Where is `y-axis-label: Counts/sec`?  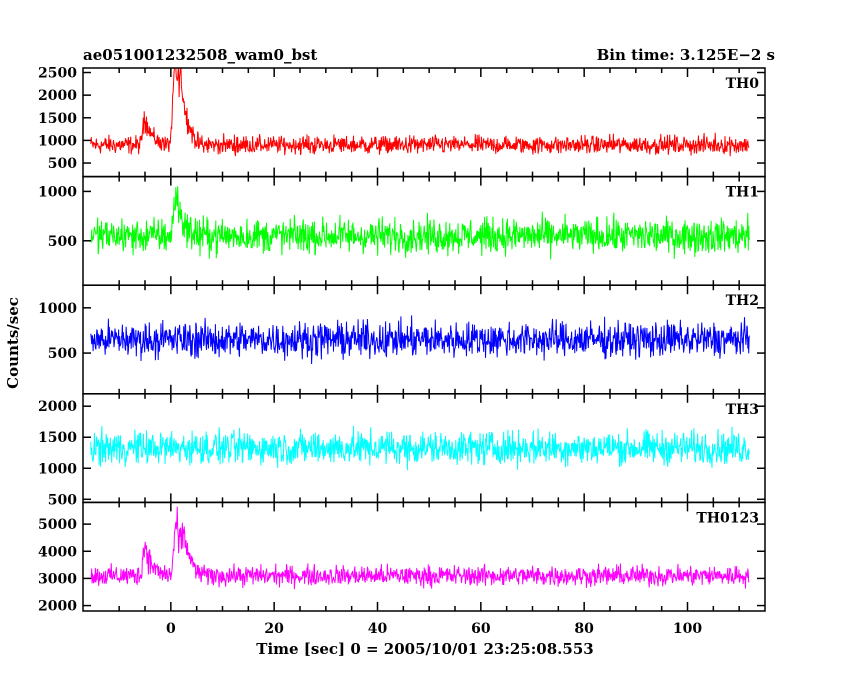
y-axis-label: Counts/sec is located at coordinates (13, 343).